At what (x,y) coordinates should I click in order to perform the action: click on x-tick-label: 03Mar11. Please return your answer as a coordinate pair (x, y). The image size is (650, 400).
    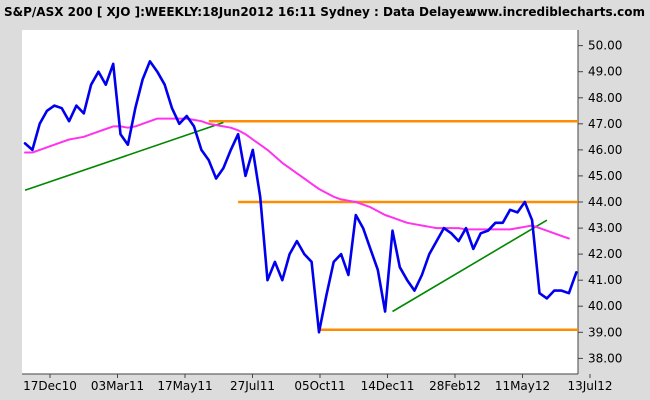
    Looking at the image, I should click on (117, 386).